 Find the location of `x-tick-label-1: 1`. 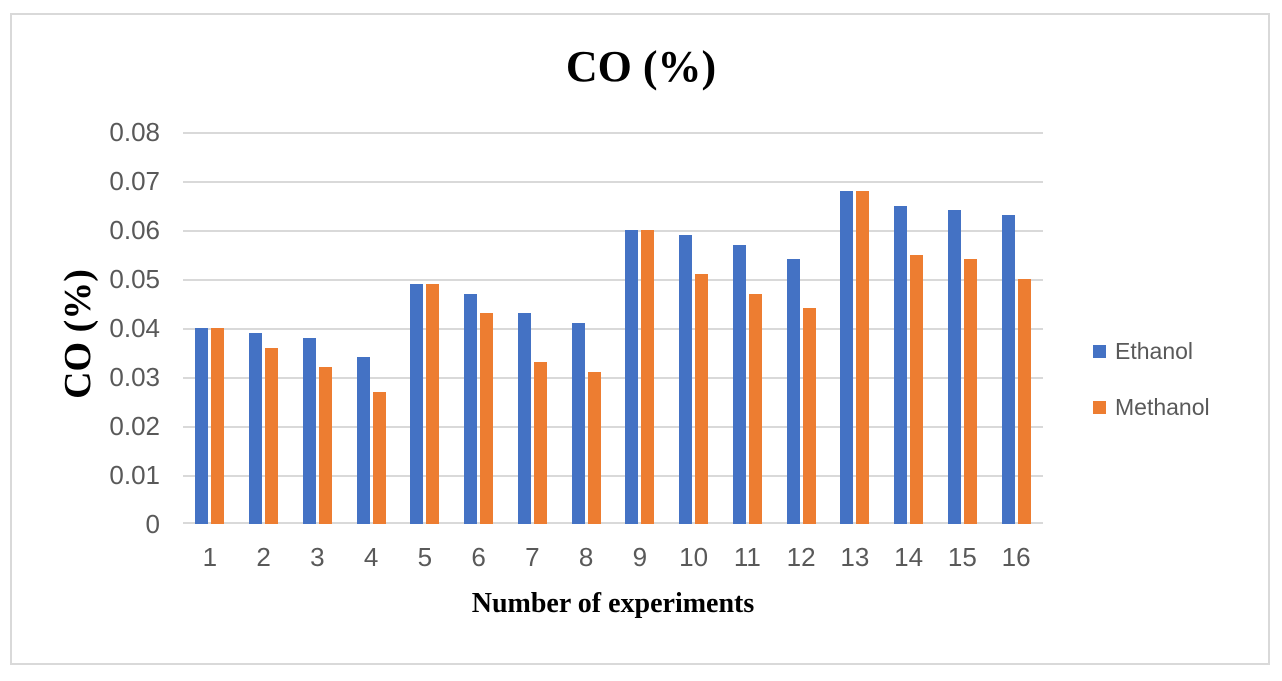

x-tick-label-1: 1 is located at coordinates (210, 557).